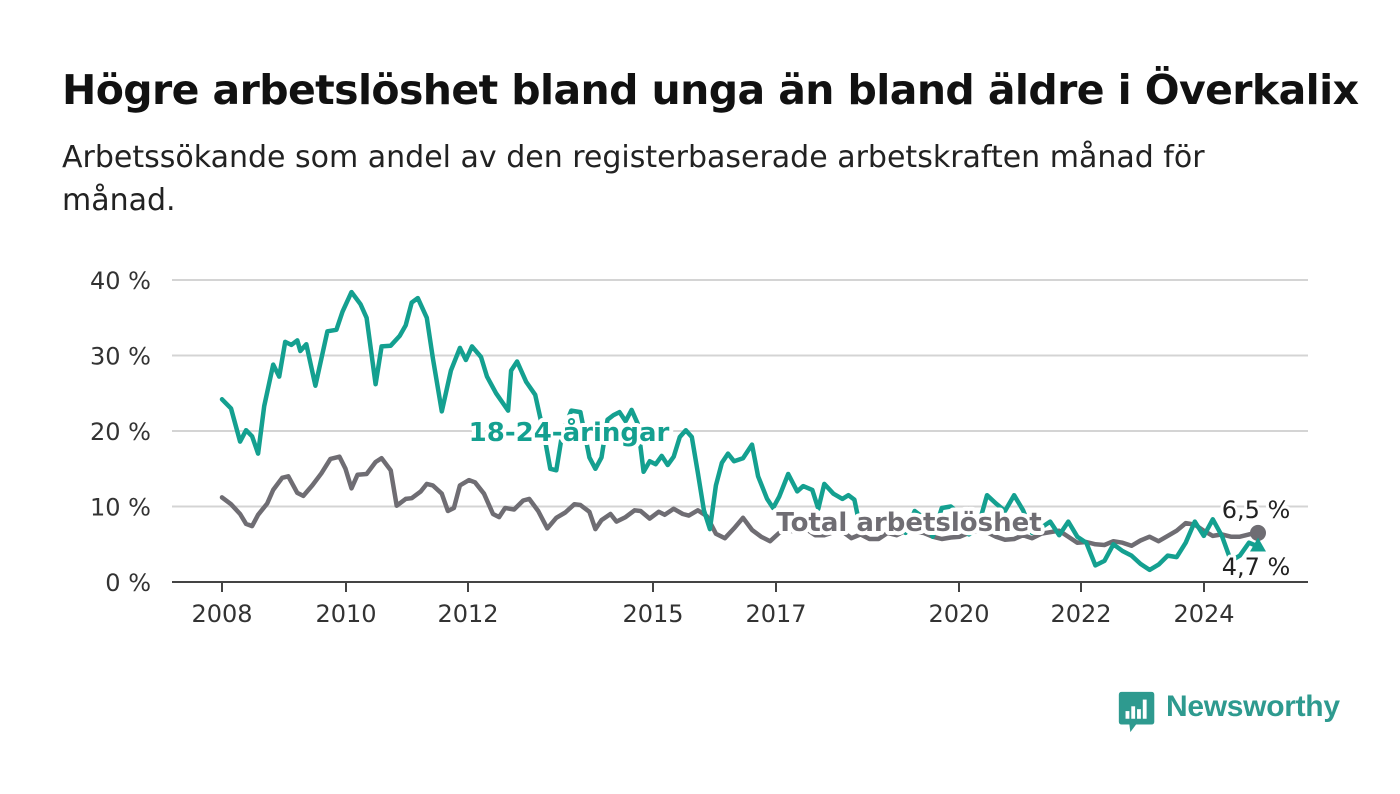  Describe the element at coordinates (740, 501) in the screenshot. I see `series-line-total` at that location.